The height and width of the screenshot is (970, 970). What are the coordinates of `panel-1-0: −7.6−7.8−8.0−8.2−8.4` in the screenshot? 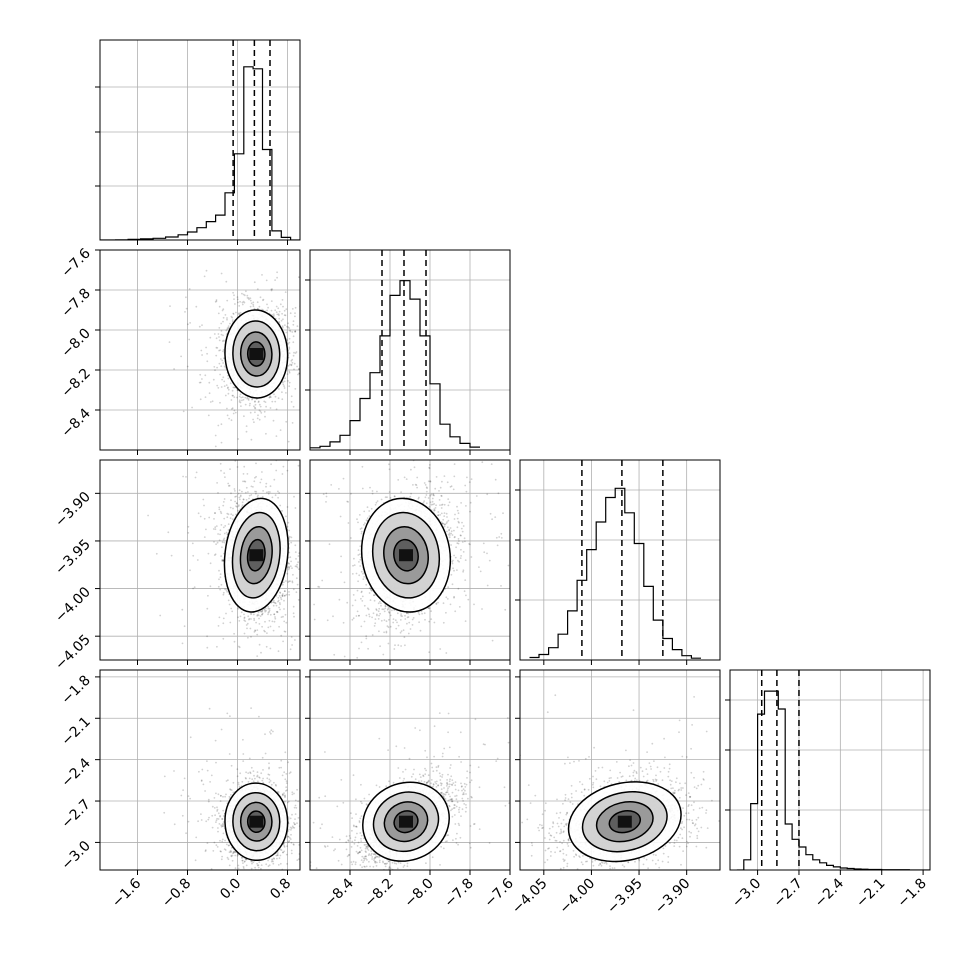 It's located at (203, 350).